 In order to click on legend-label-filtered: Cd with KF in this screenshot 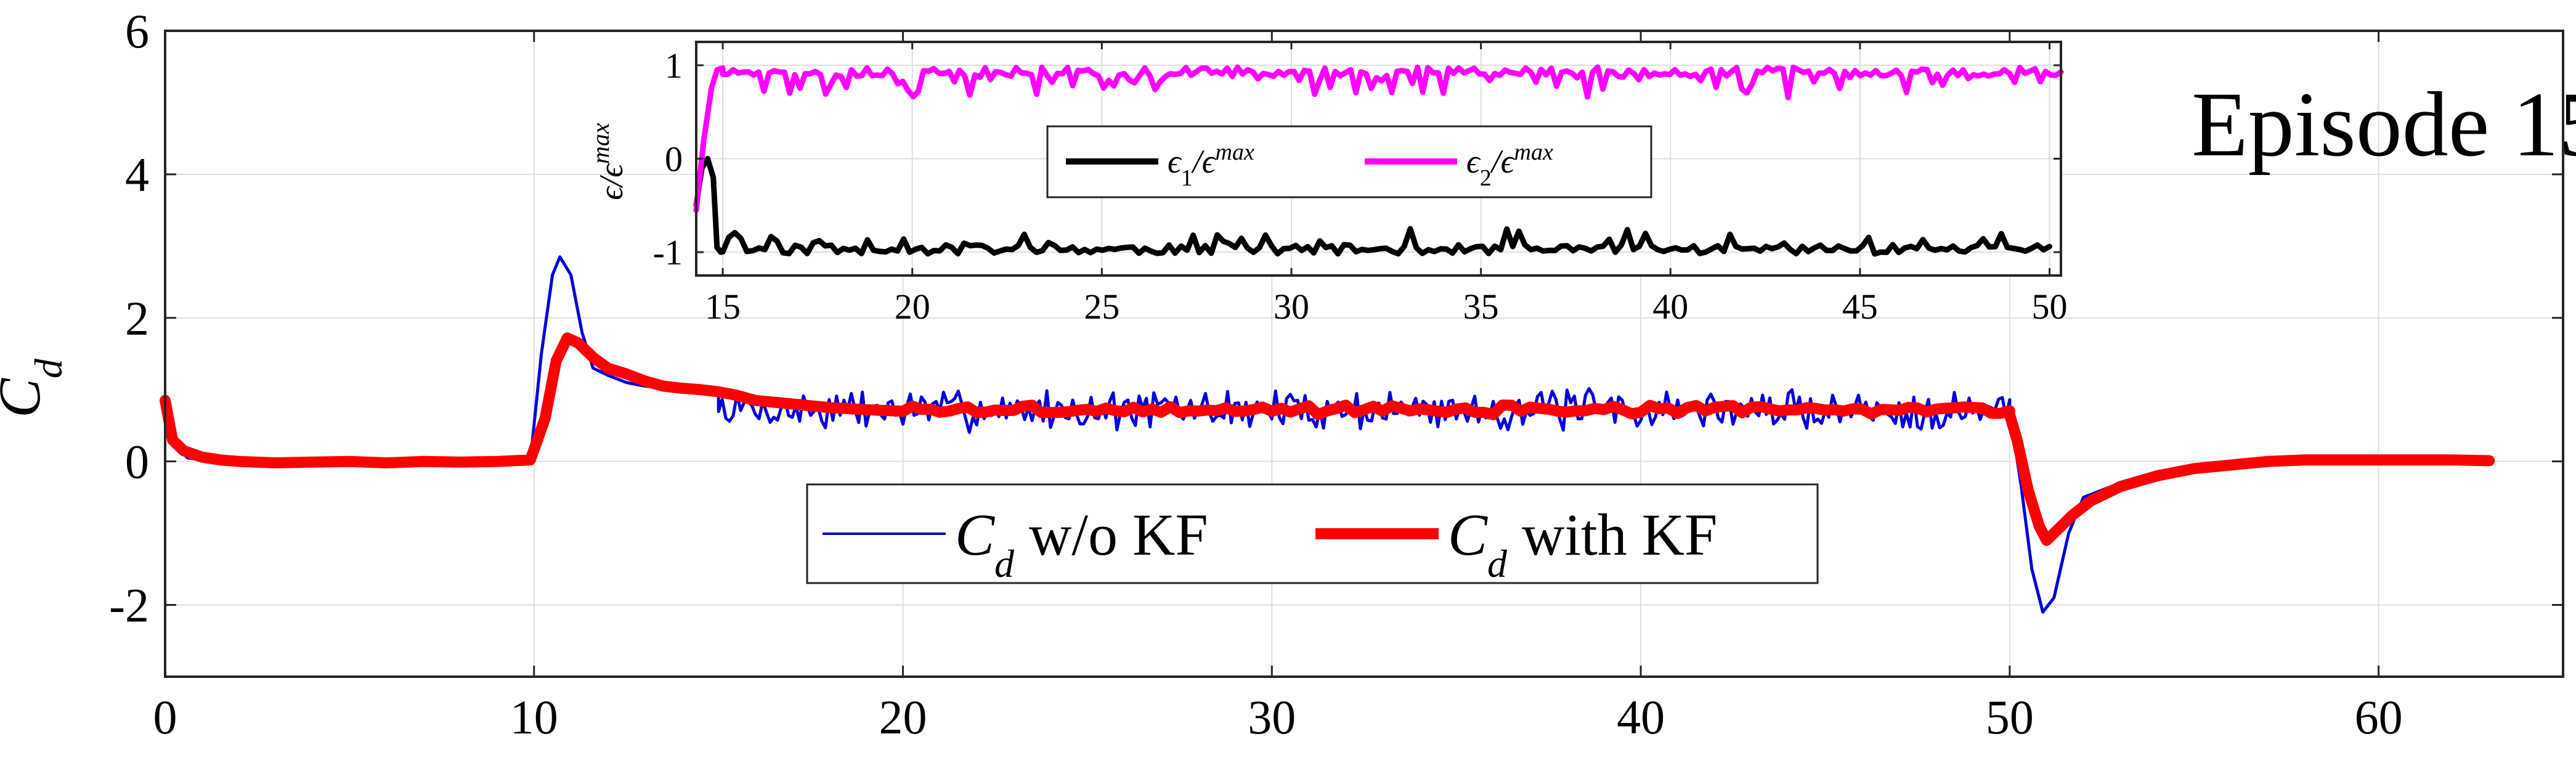, I will do `click(1582, 544)`.